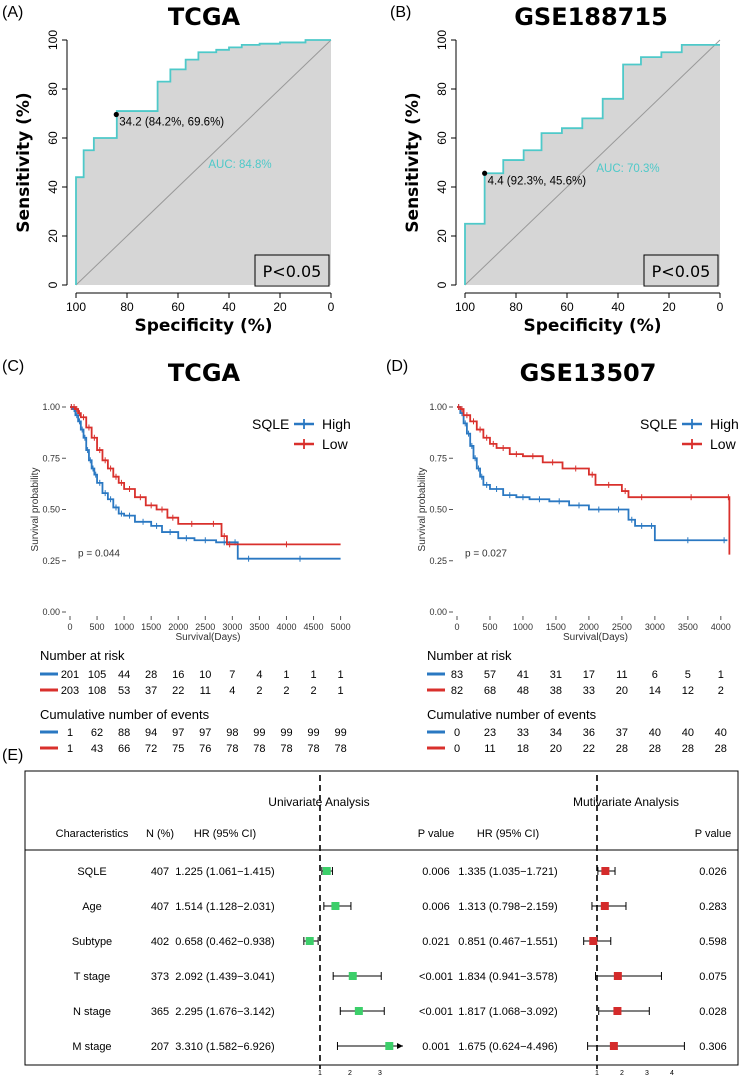  I want to click on x-tick-label: 2000, so click(178, 627).